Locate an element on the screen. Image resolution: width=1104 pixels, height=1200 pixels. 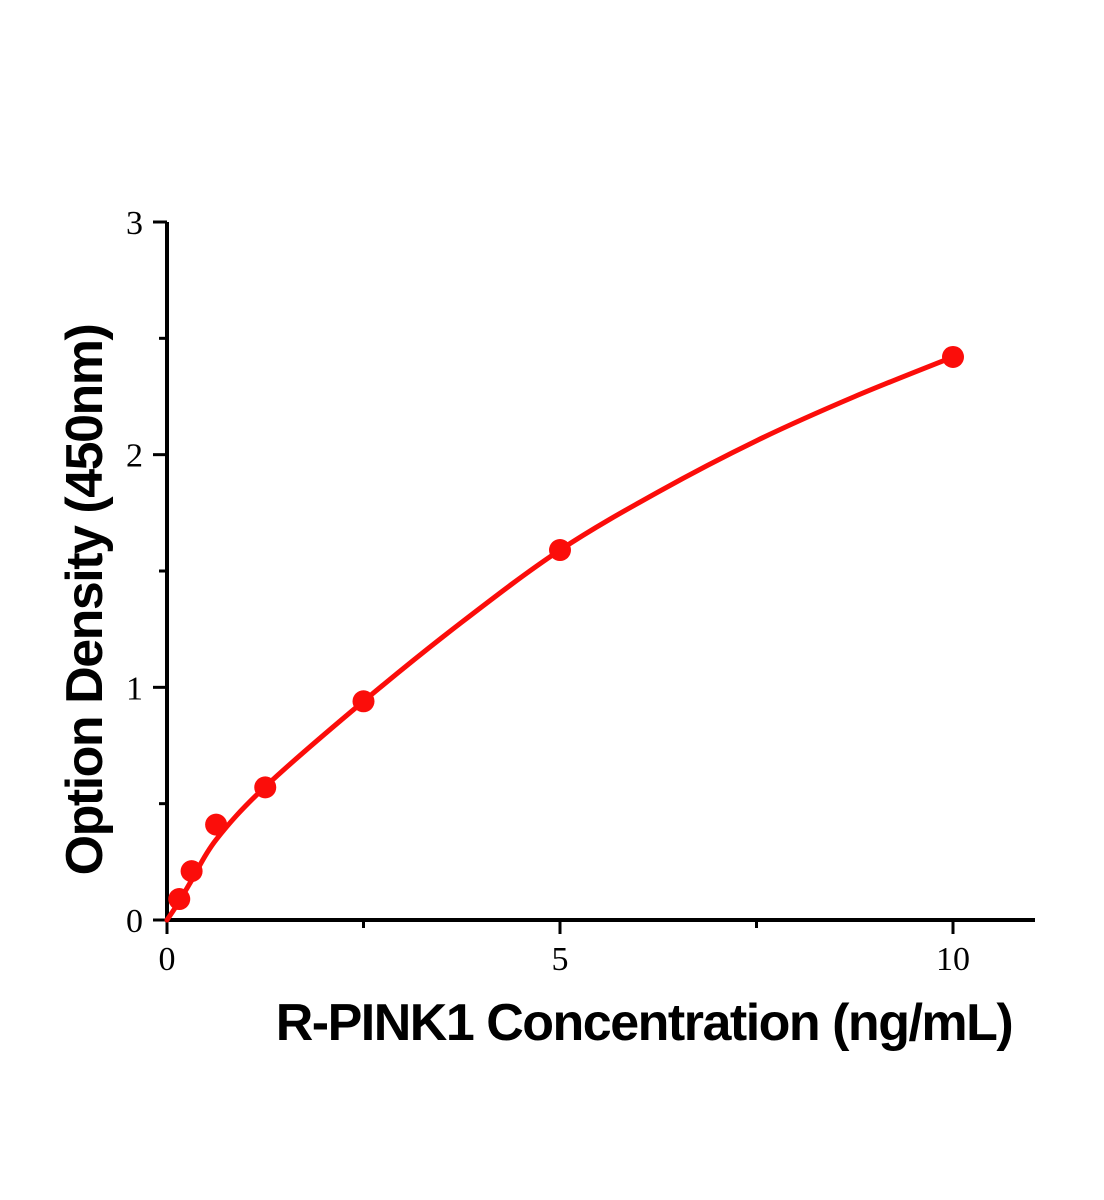
x-tick-label: 10 is located at coordinates (953, 959).